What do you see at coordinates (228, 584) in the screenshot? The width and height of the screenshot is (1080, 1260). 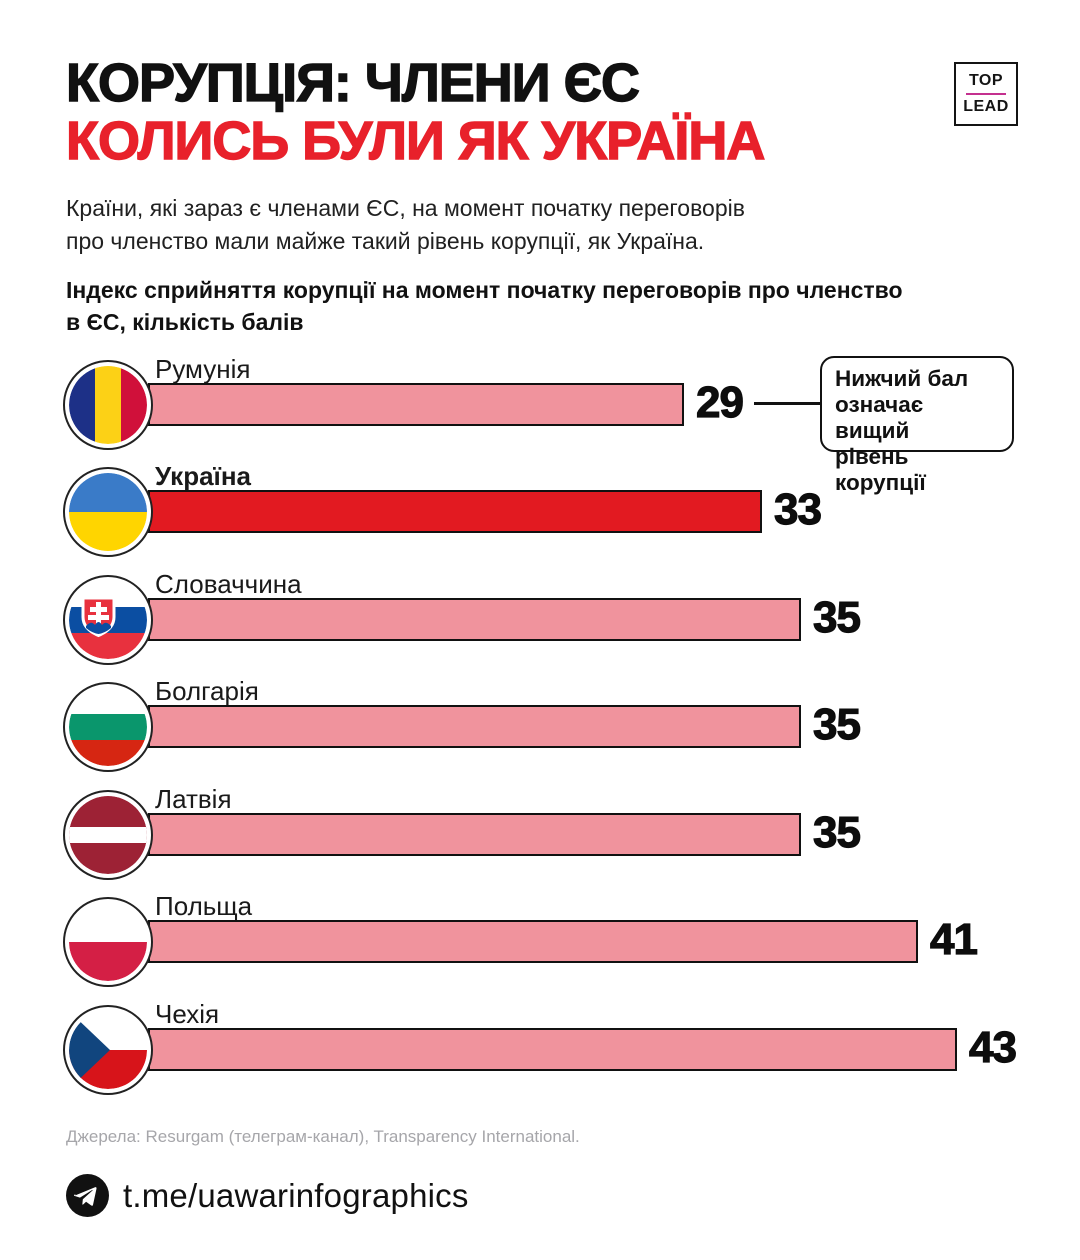 I see `country-label: Словаччина` at bounding box center [228, 584].